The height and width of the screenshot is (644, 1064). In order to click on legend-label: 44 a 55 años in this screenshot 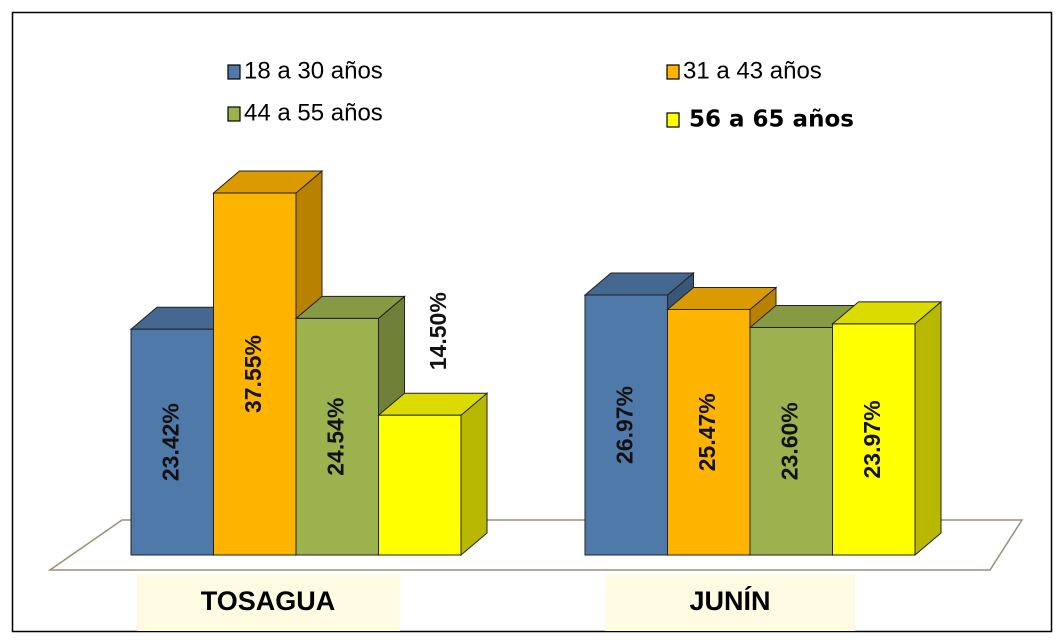, I will do `click(313, 112)`.